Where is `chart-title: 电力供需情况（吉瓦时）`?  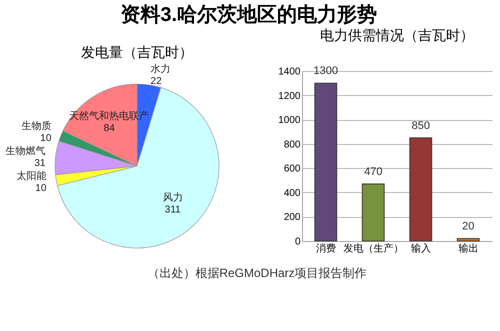
chart-title: 电力供需情况（吉瓦时） is located at coordinates (397, 35).